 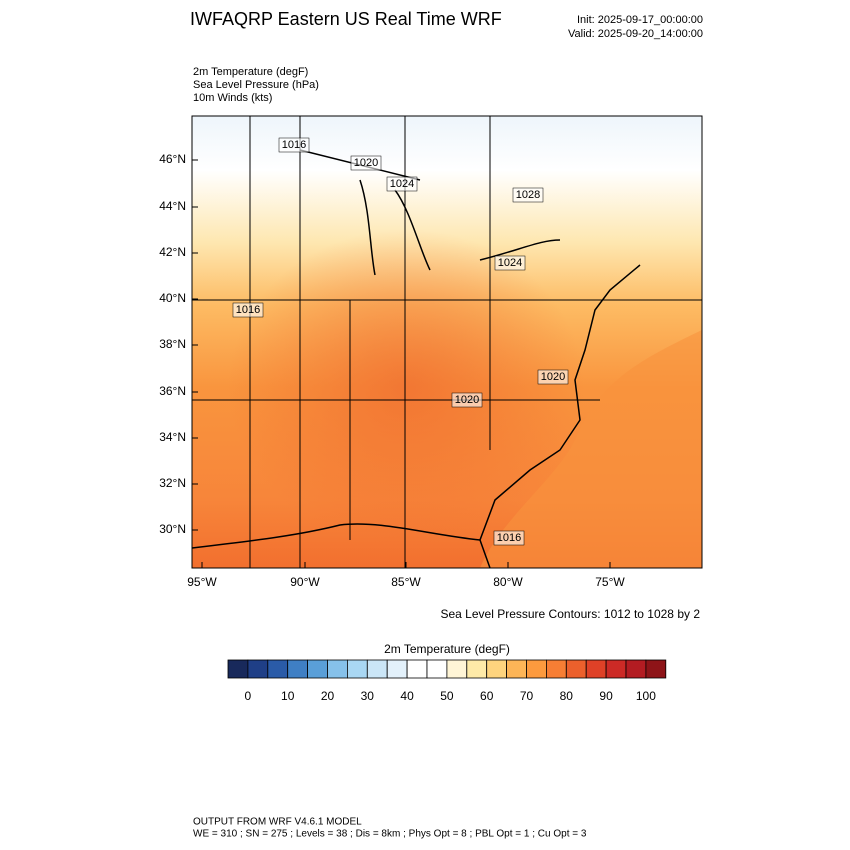 What do you see at coordinates (250, 72) in the screenshot?
I see `field-label: 2m Temperature (degF)` at bounding box center [250, 72].